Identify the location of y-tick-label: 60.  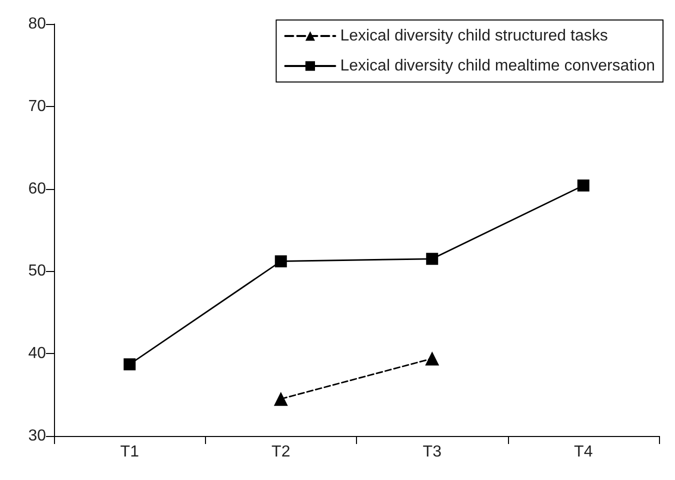
(37, 189).